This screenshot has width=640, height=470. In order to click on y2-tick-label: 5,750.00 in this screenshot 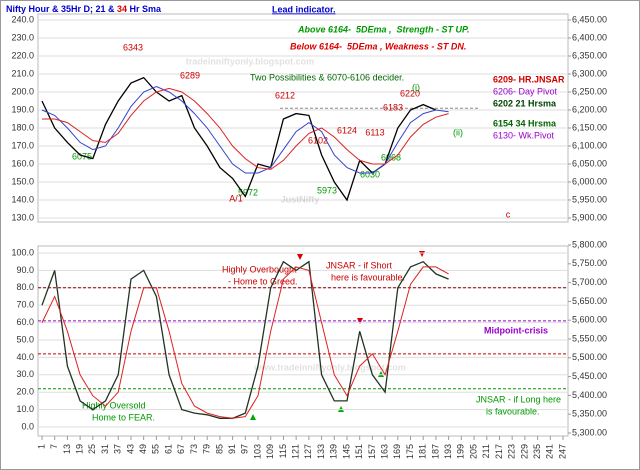, I will do `click(589, 263)`.